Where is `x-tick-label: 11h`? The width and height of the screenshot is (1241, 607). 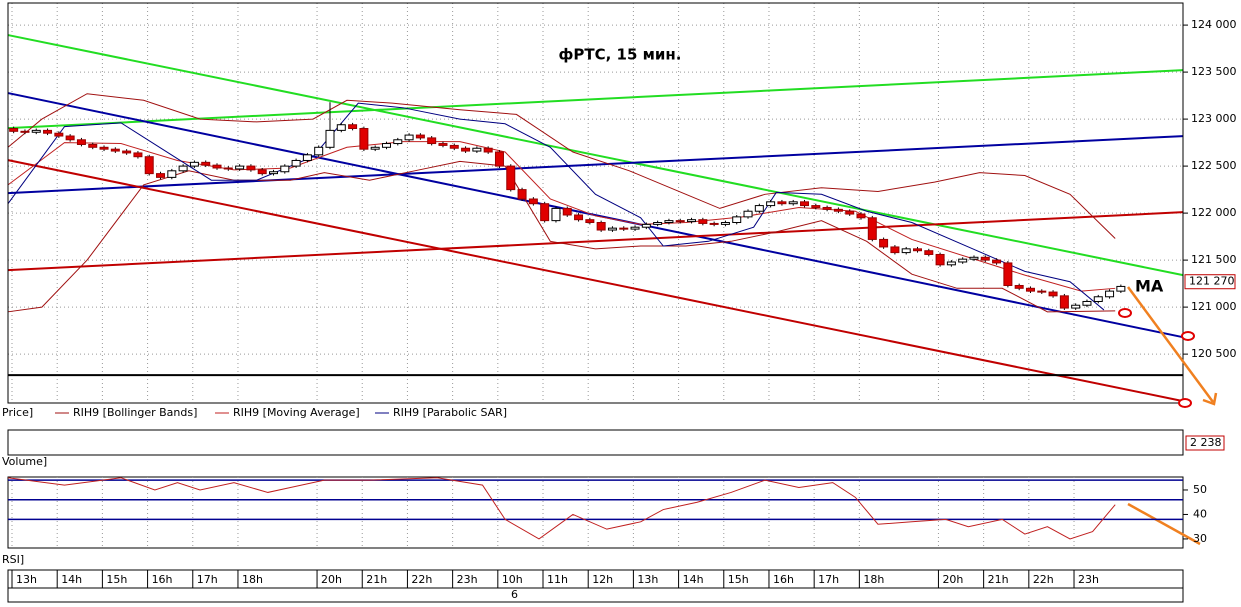
x-tick-label: 11h is located at coordinates (557, 579).